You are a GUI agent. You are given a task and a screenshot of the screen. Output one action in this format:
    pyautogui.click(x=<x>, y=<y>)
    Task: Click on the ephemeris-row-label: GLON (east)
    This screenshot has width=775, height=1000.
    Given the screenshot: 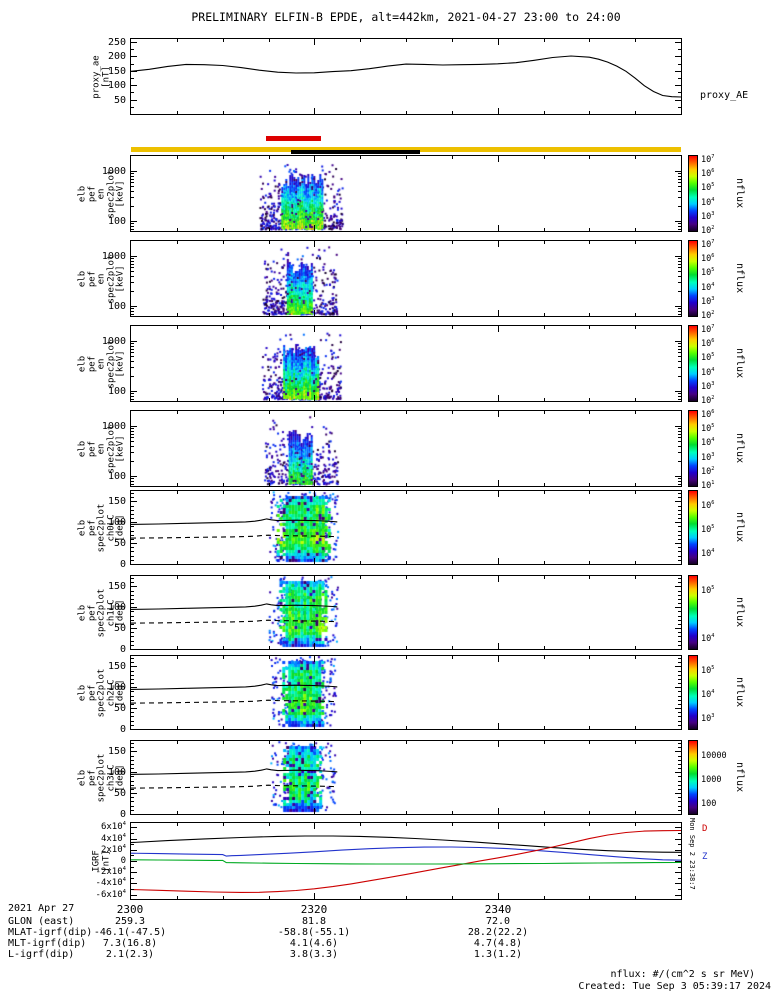 What is the action you would take?
    pyautogui.click(x=41, y=921)
    